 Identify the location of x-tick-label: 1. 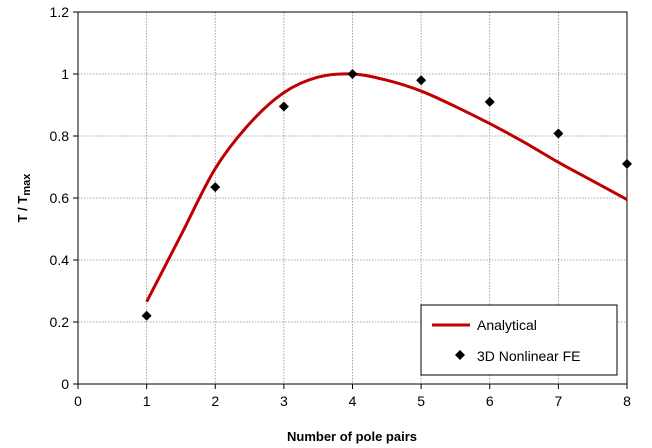
(147, 401).